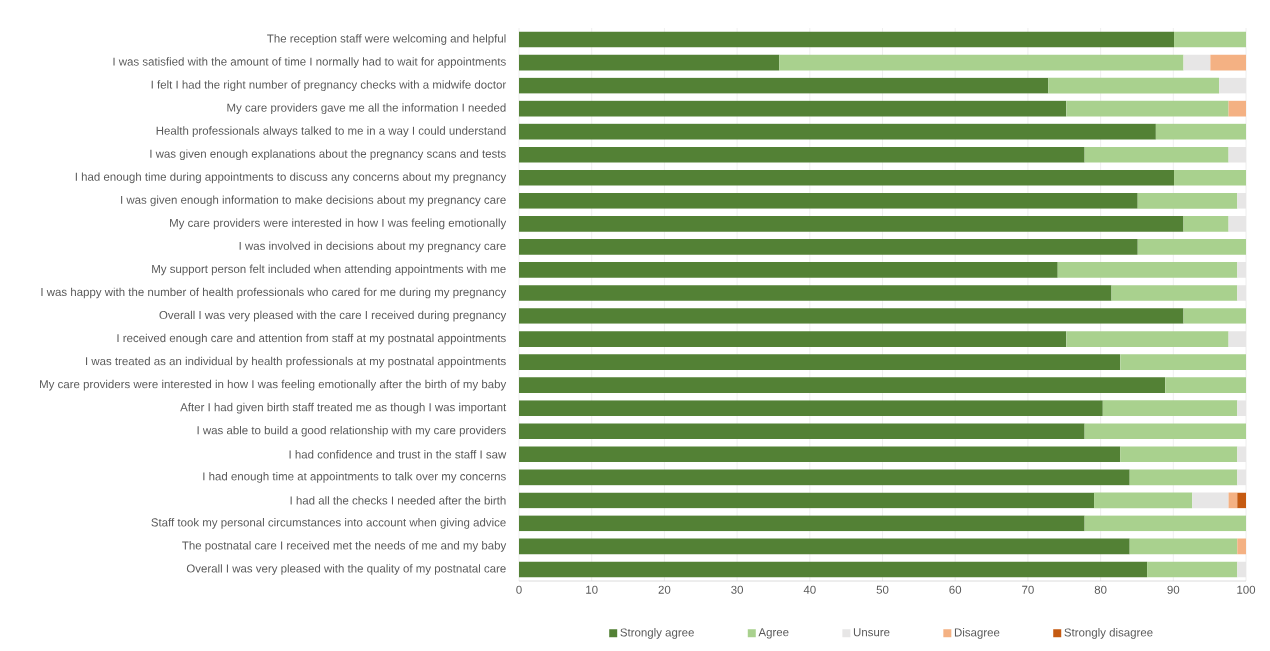 This screenshot has height=651, width=1270. Describe the element at coordinates (1108, 633) in the screenshot. I see `legend-label: Strongly disagree` at that location.